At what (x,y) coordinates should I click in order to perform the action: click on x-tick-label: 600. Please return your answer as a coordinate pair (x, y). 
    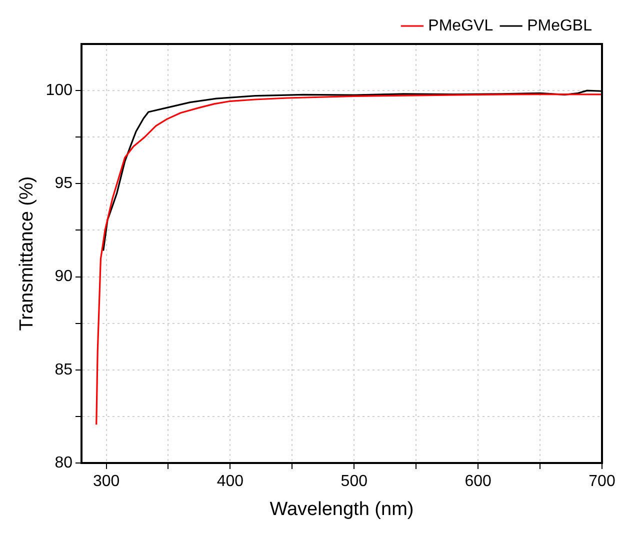
    Looking at the image, I should click on (478, 481).